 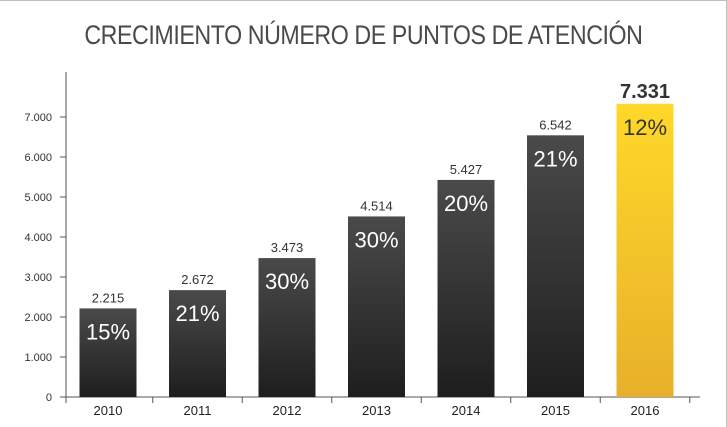 I want to click on x-tick-label: 2011, so click(x=198, y=410).